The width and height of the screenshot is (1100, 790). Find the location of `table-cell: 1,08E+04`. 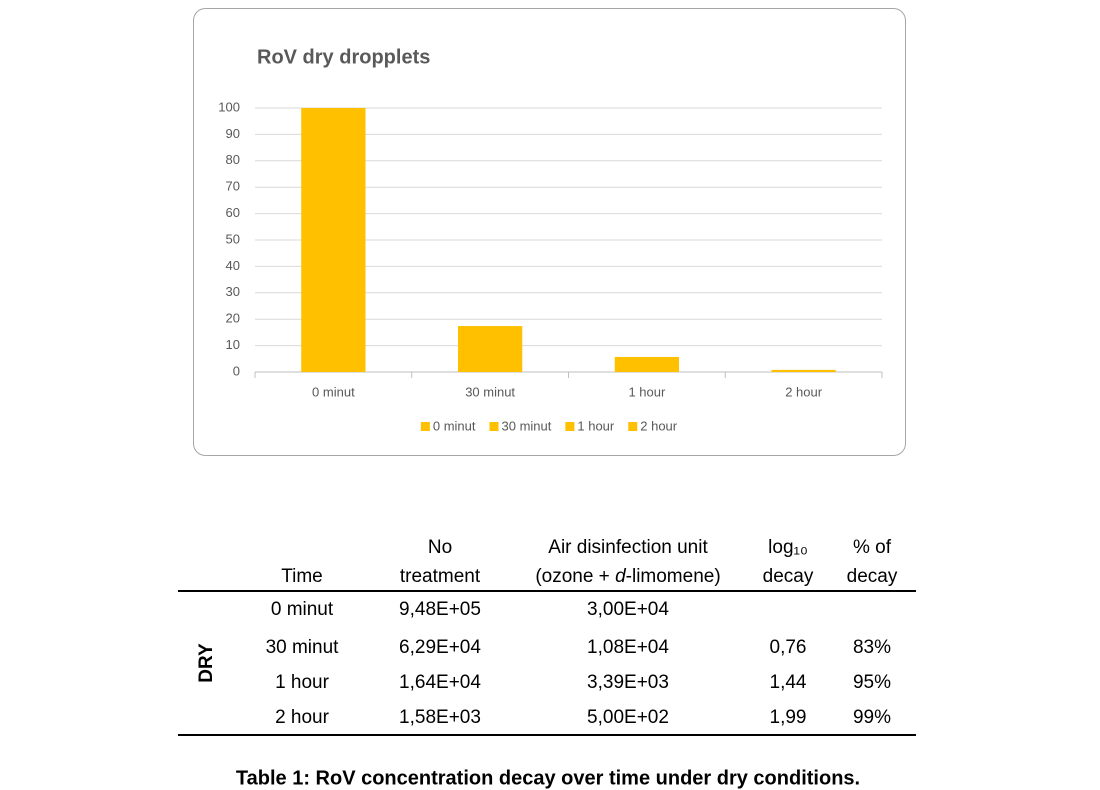

table-cell: 1,08E+04 is located at coordinates (628, 647).